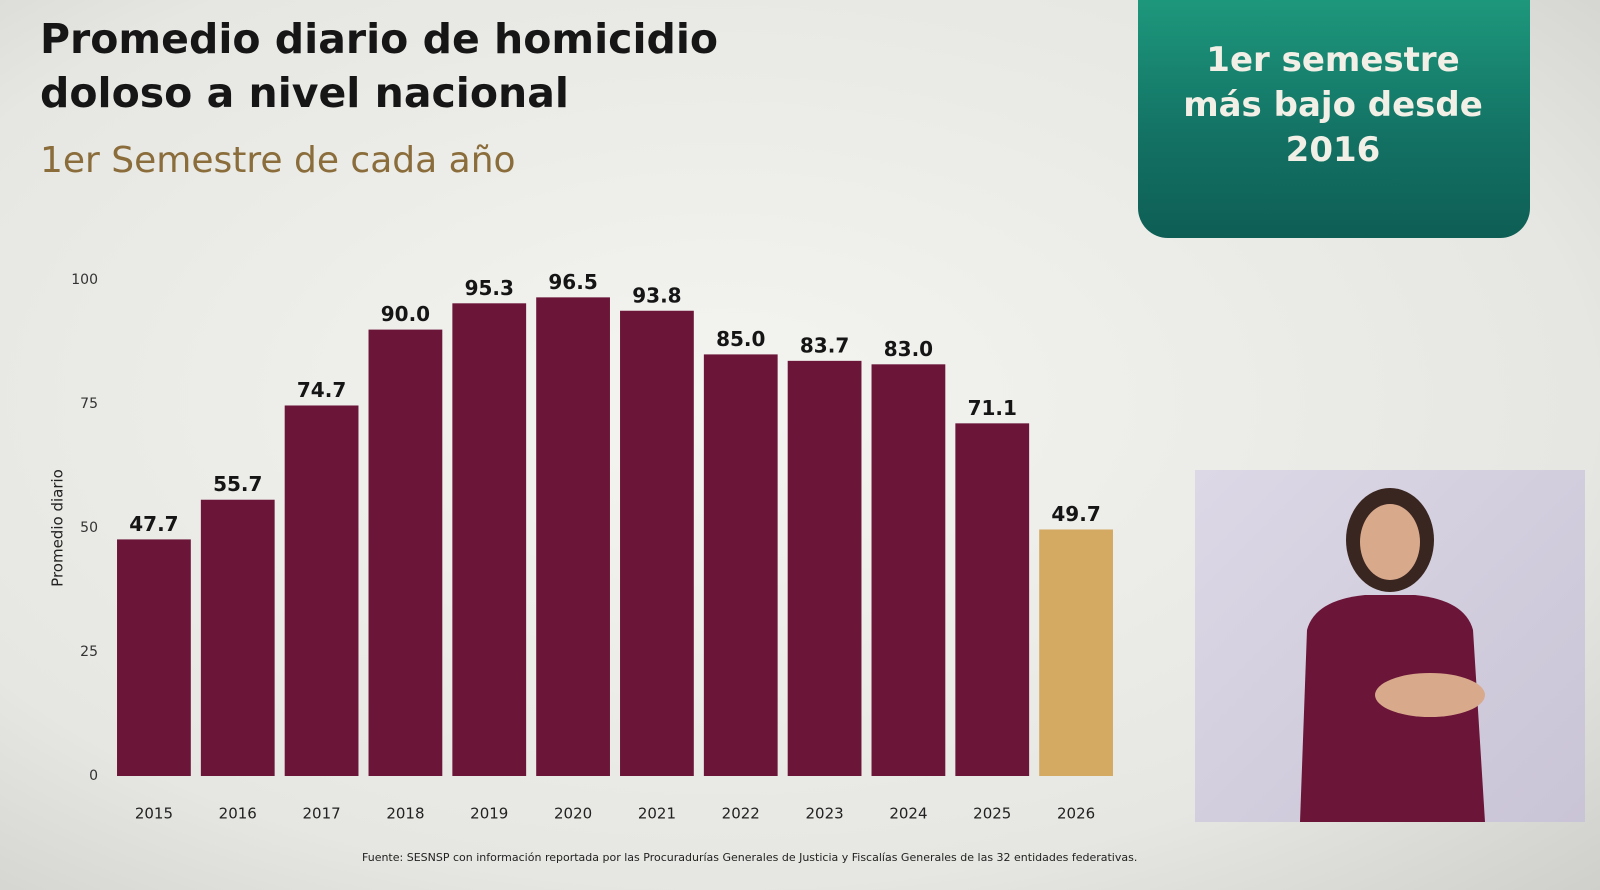  Describe the element at coordinates (824, 814) in the screenshot. I see `x-tick-label: 2023` at that location.